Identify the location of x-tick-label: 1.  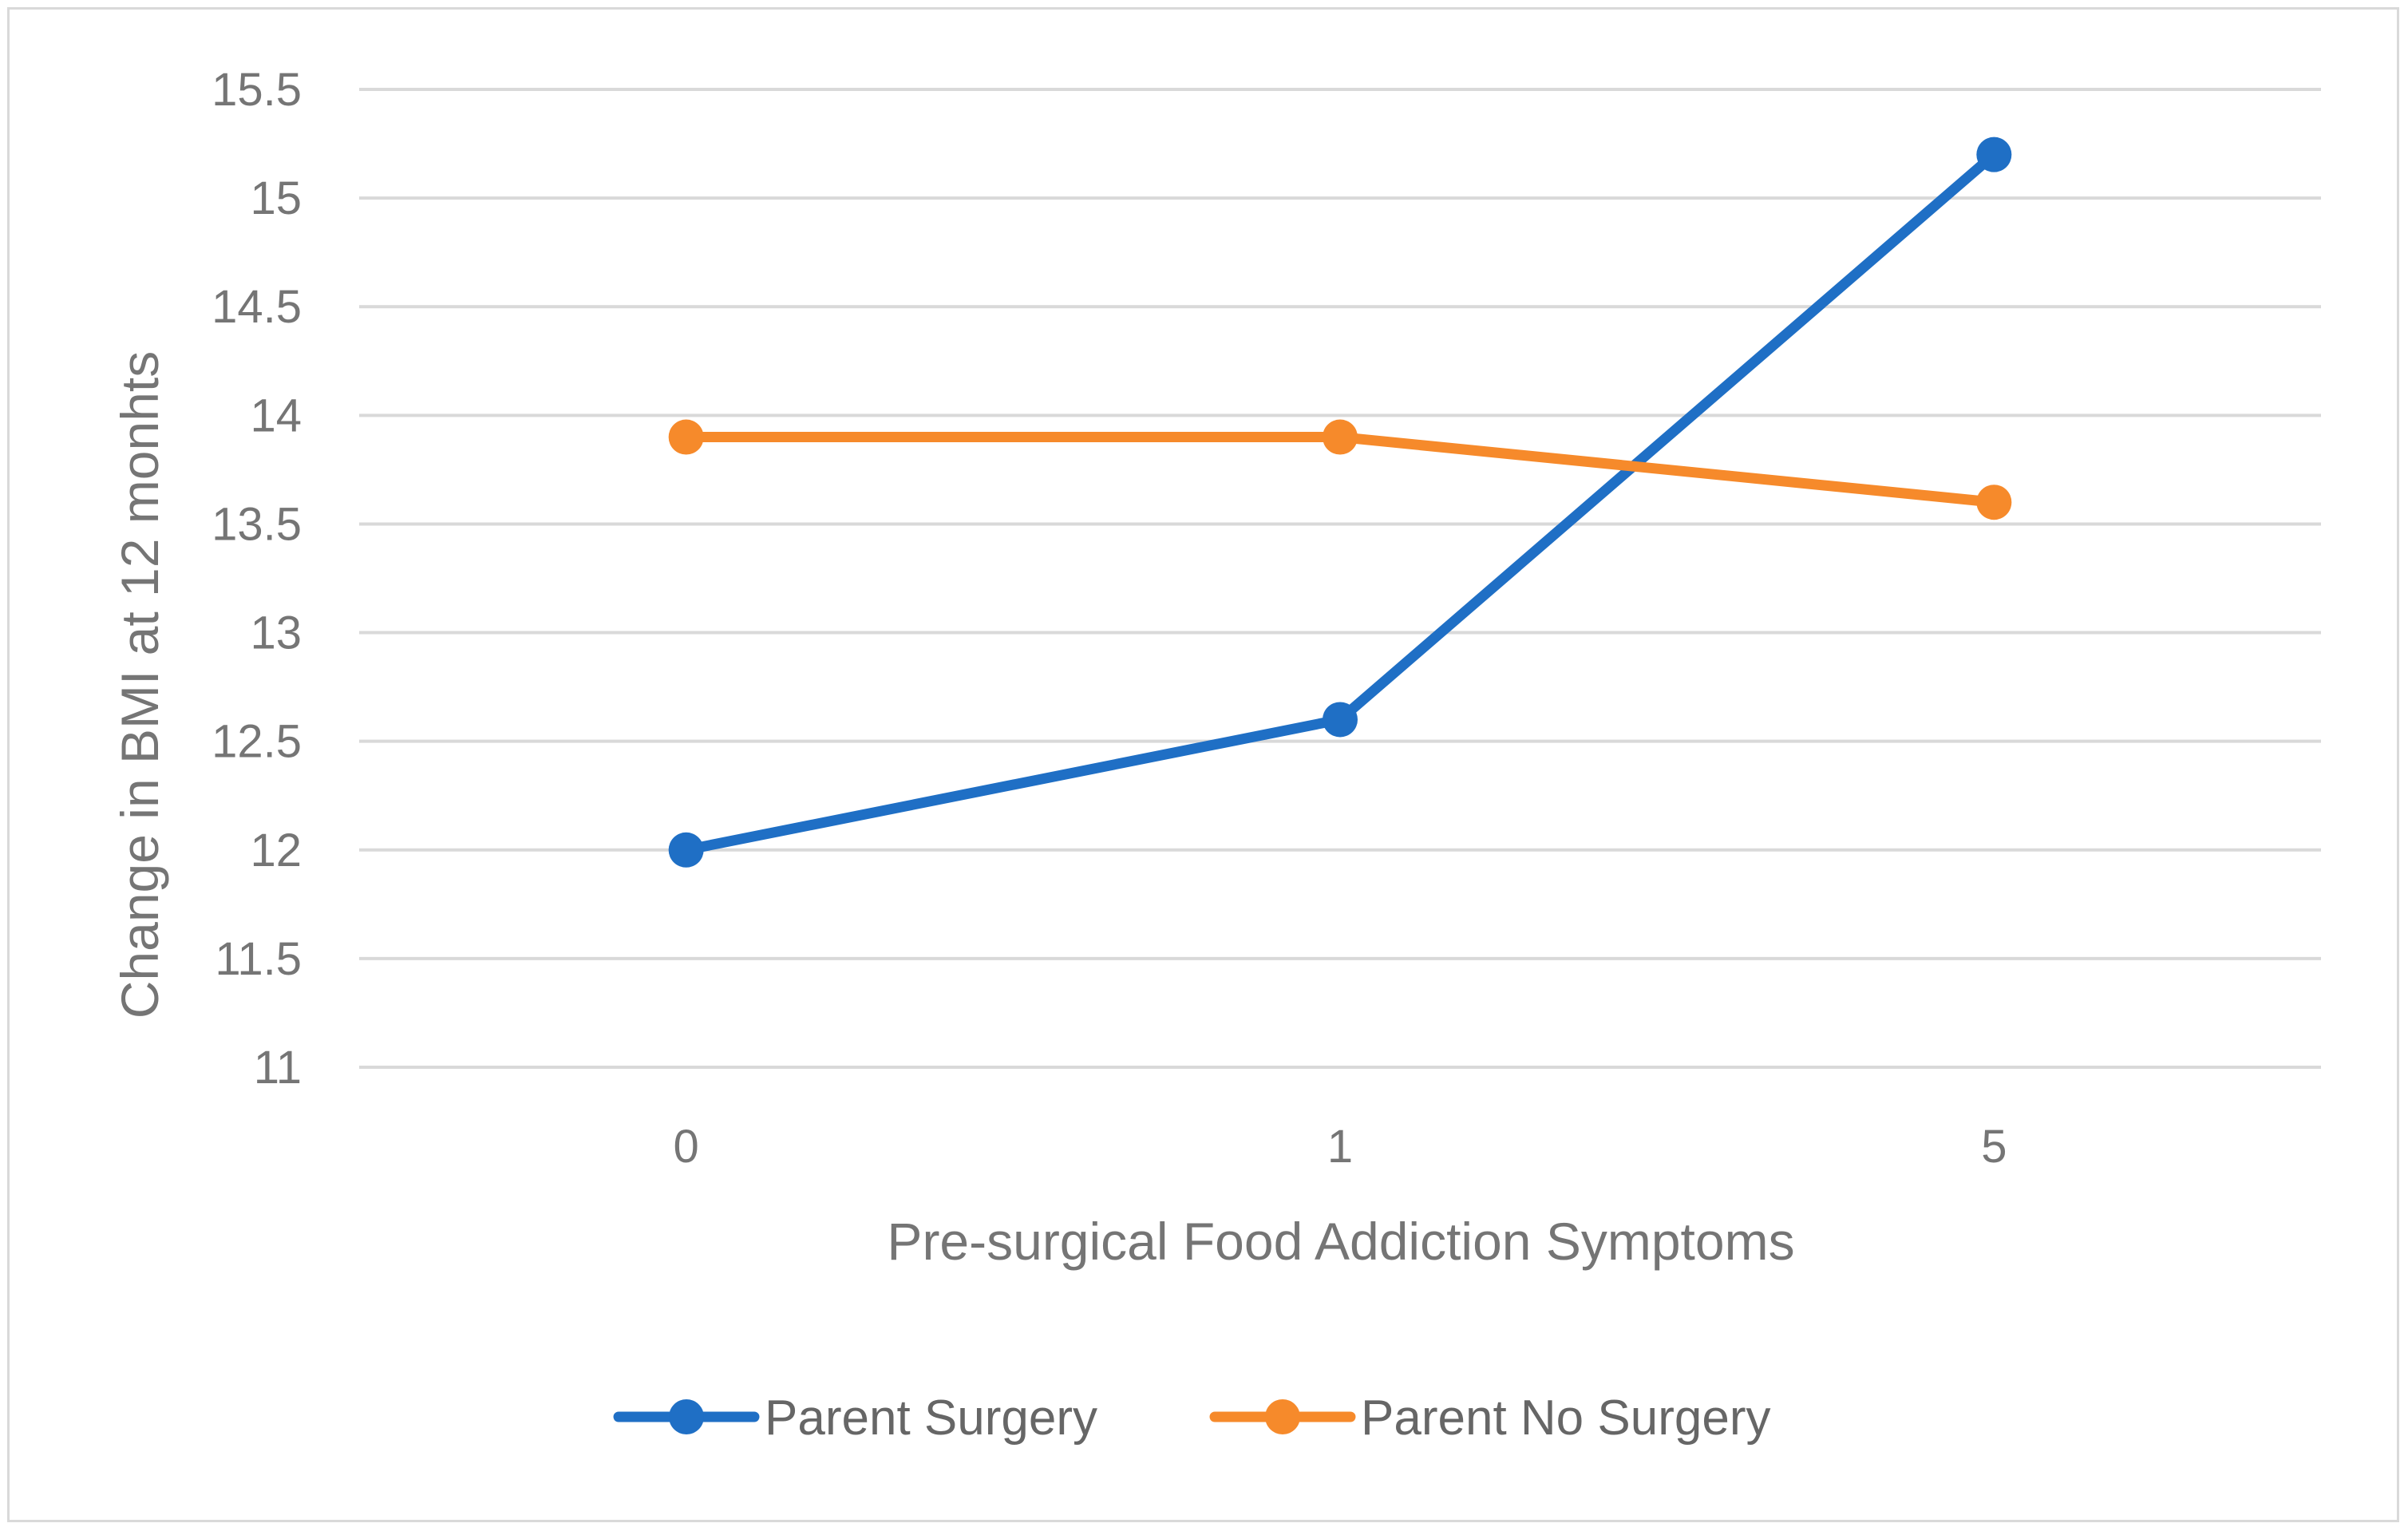
(1340, 1147).